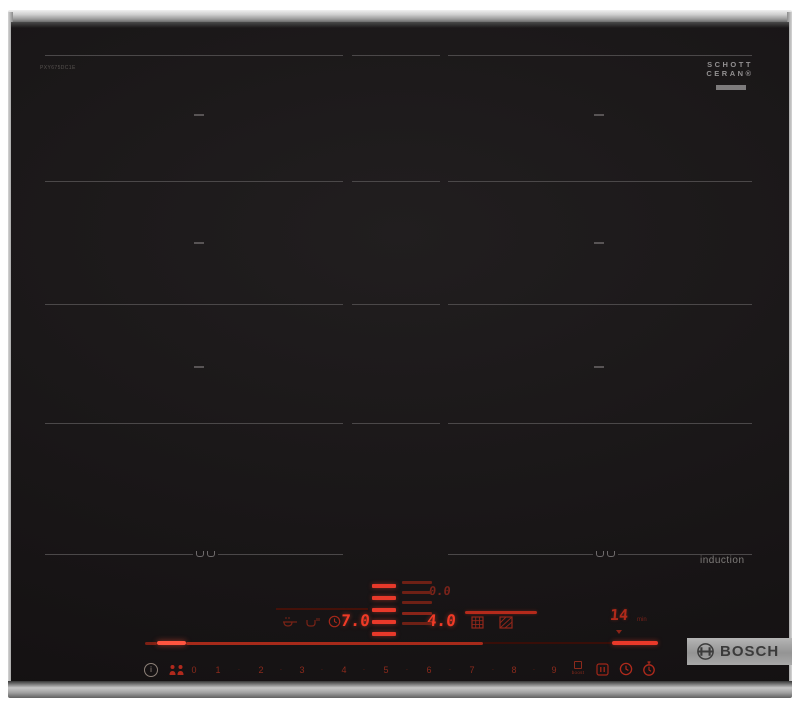 The width and height of the screenshot is (800, 707). What do you see at coordinates (730, 73) in the screenshot?
I see `ceran-line: CERAN®` at bounding box center [730, 73].